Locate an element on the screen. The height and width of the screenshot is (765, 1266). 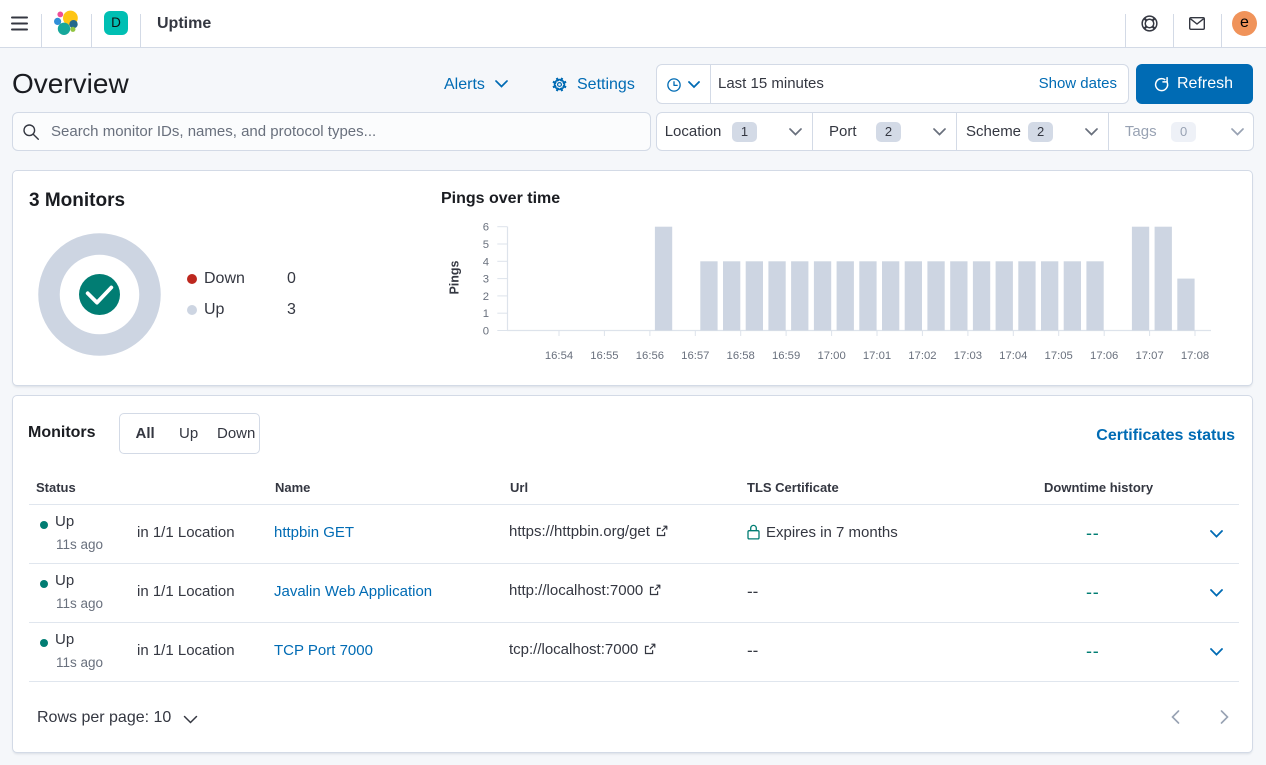
svg-text: 17:08 is located at coordinates (1195, 356).